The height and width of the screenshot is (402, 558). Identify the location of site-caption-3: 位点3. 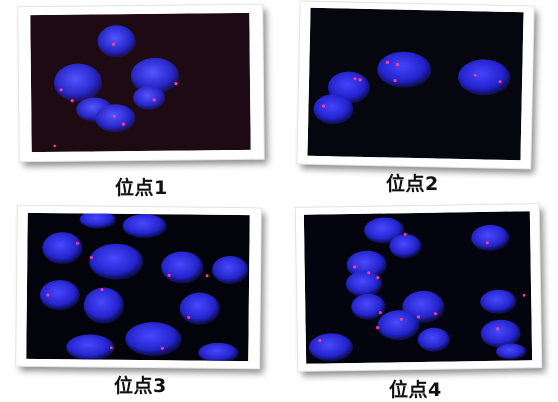
(140, 386).